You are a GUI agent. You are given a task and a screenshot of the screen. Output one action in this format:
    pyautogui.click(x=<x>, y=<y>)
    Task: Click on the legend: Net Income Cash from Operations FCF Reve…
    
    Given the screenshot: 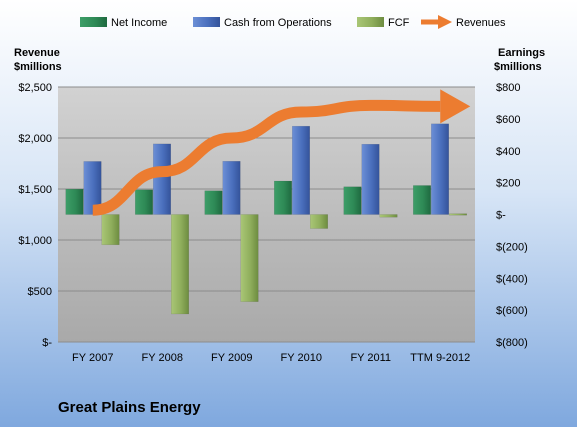 What is the action you would take?
    pyautogui.click(x=293, y=22)
    